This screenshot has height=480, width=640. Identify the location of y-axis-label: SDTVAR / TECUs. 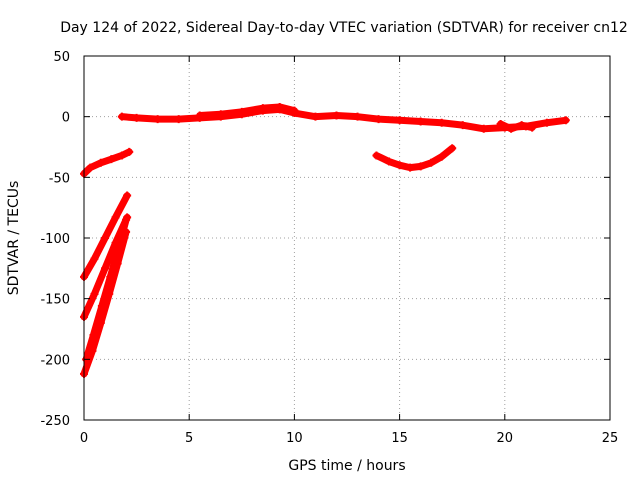
(14, 238).